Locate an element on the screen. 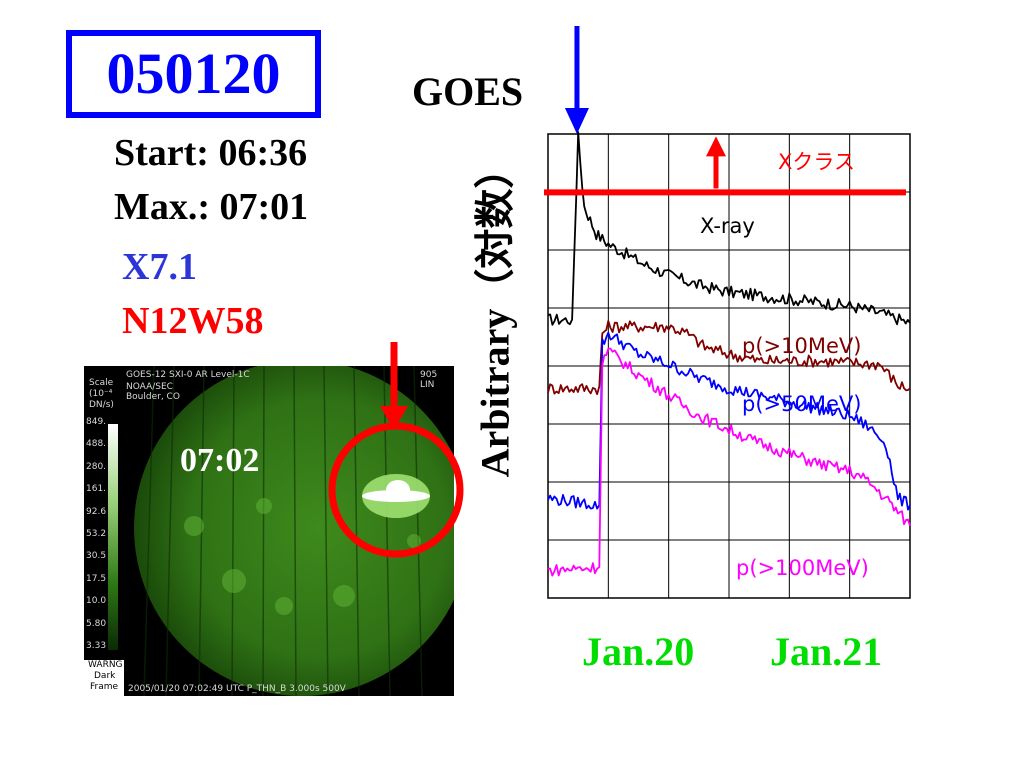 This screenshot has height=768, width=1024. sxi-scale-value: 849. is located at coordinates (96, 422).